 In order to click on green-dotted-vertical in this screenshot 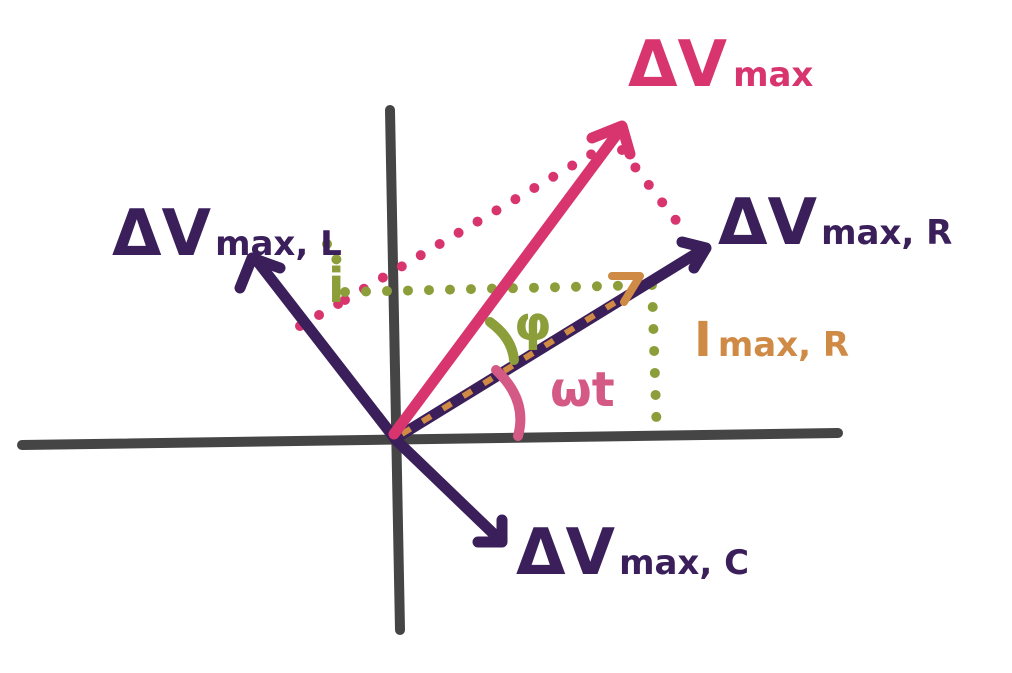, I will do `click(654, 361)`.